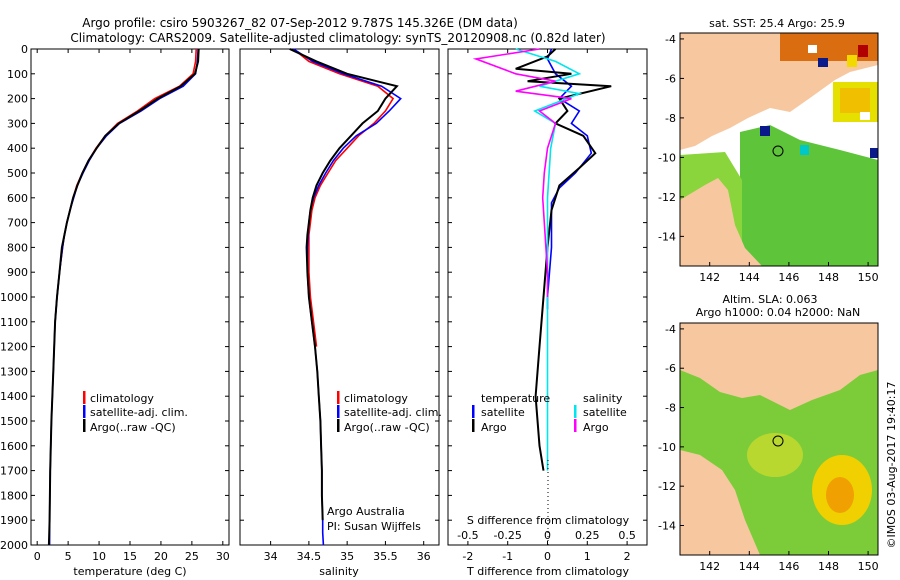 This screenshot has width=900, height=580. What do you see at coordinates (192, 556) in the screenshot?
I see `x-tick-label: 25` at bounding box center [192, 556].